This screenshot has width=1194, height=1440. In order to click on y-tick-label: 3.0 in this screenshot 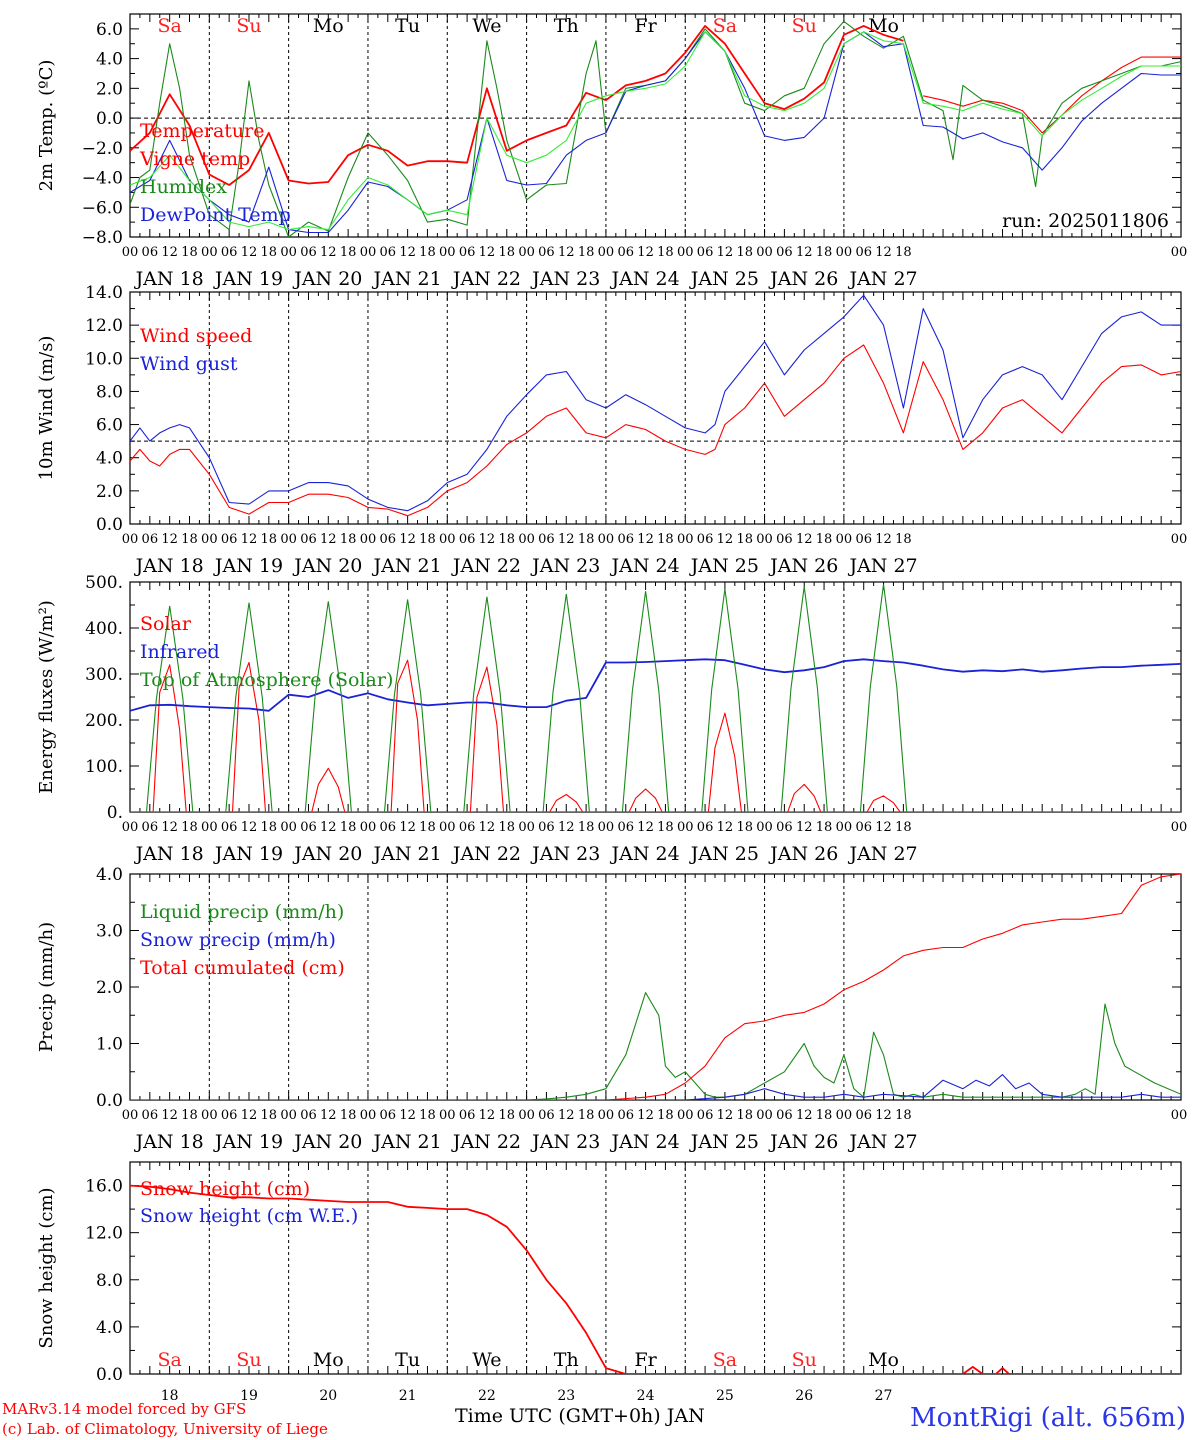, I will do `click(109, 932)`.